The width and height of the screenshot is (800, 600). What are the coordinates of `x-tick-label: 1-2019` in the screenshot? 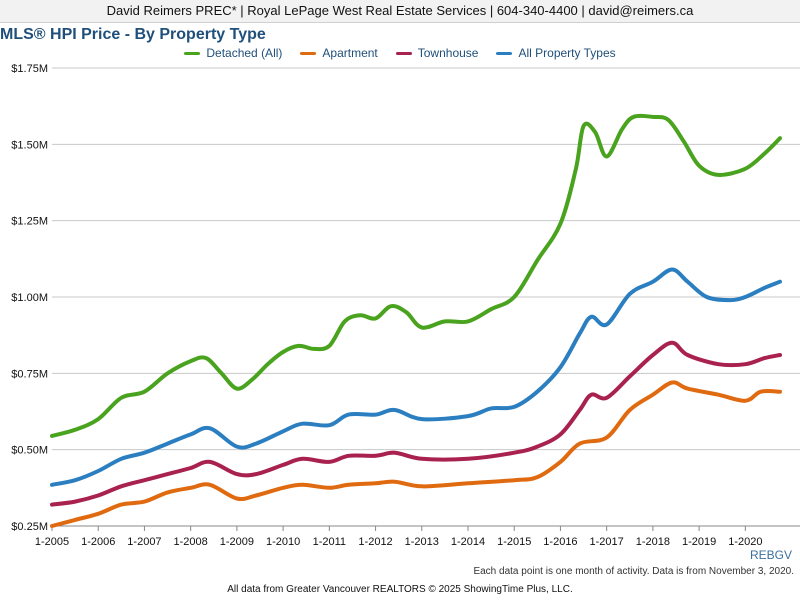 It's located at (699, 542).